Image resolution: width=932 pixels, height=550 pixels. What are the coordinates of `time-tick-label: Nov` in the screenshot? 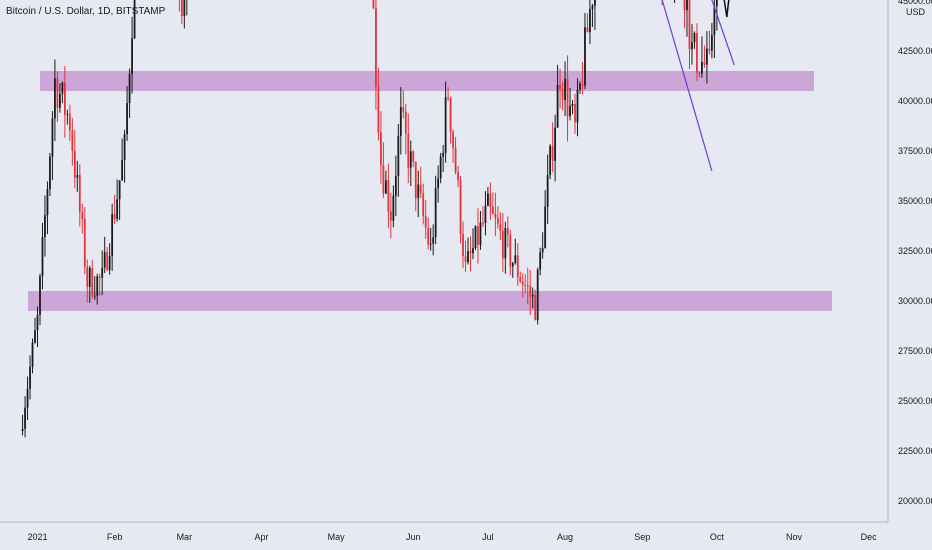 It's located at (794, 537).